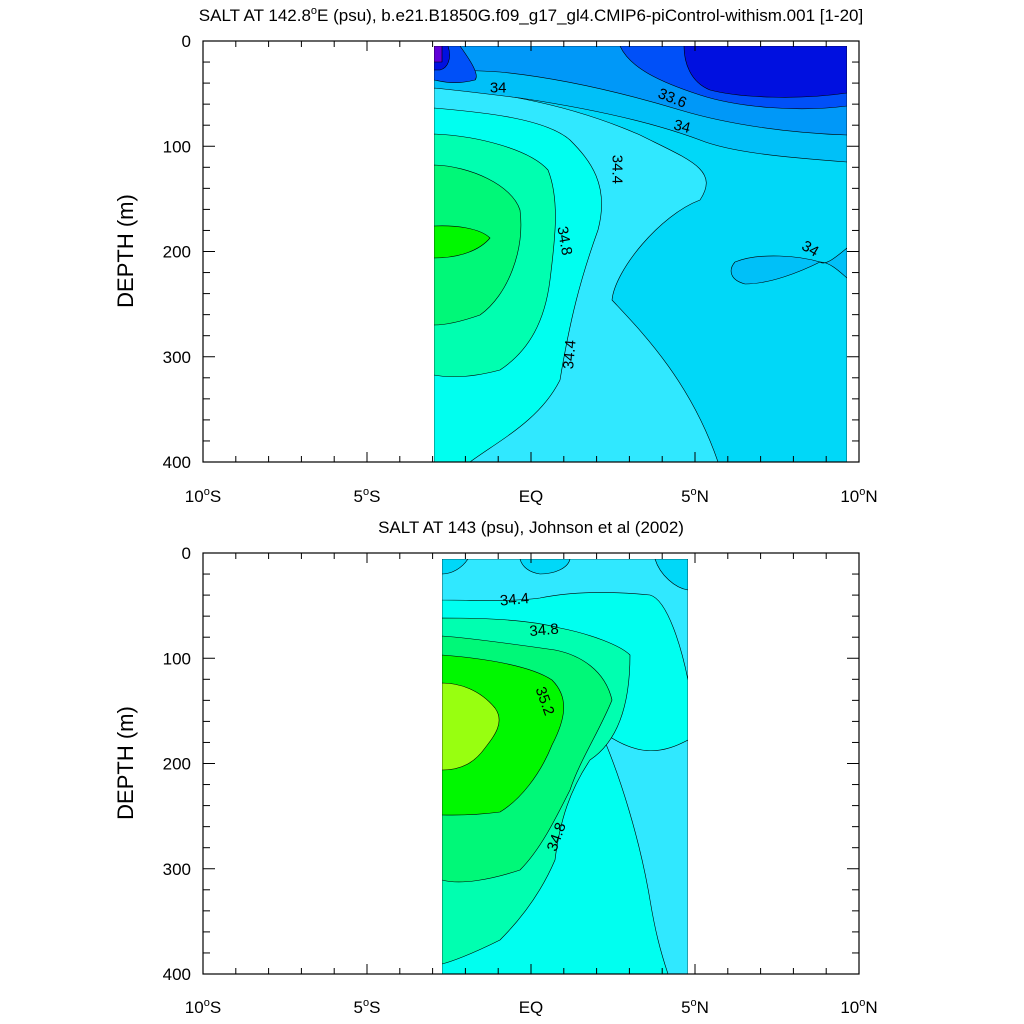  What do you see at coordinates (775, 270) in the screenshot?
I see `top-region-340-blob` at bounding box center [775, 270].